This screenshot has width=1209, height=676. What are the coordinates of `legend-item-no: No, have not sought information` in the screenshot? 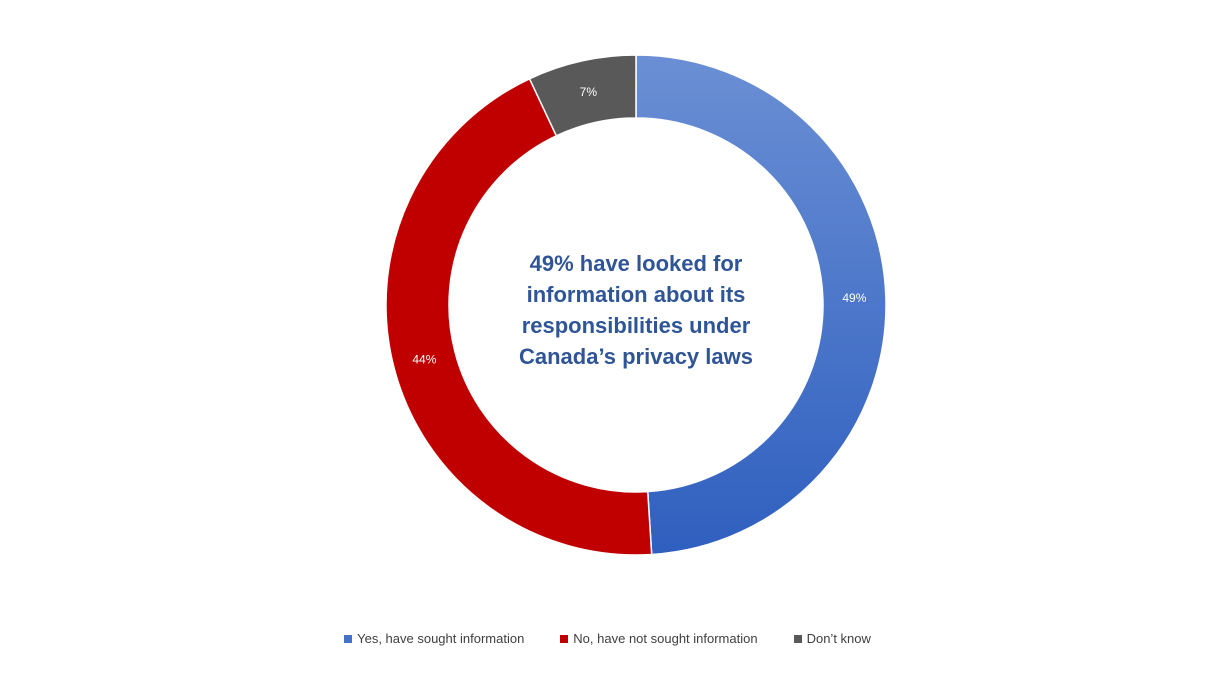 It's located at (656, 638).